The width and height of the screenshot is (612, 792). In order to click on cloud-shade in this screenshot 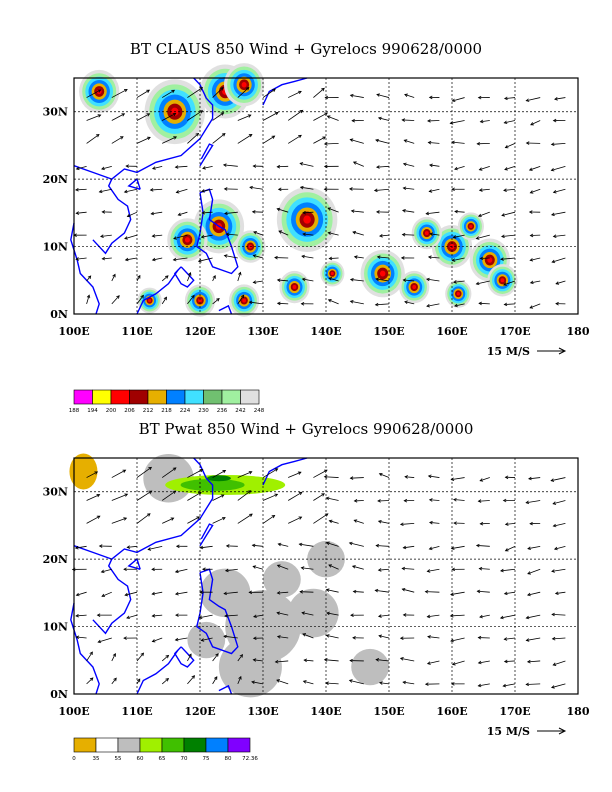, I will do `click(382, 273)`.